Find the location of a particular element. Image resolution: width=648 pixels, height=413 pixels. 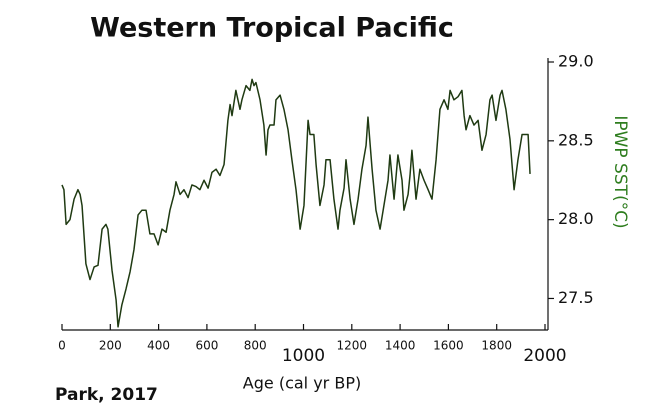

x-tick-label: 800 is located at coordinates (255, 346).